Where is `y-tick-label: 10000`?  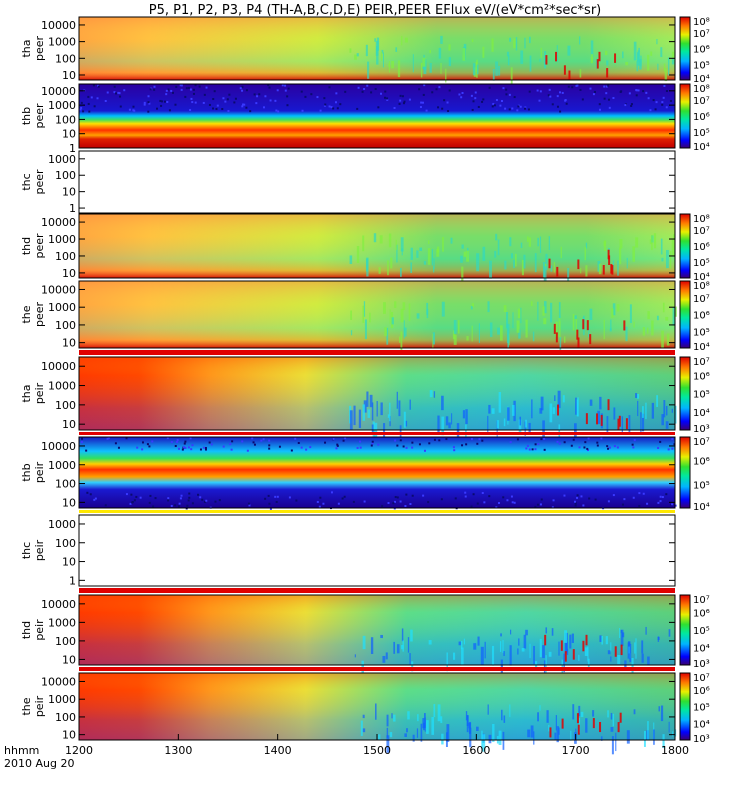
y-tick-label: 10000 is located at coordinates (58, 446).